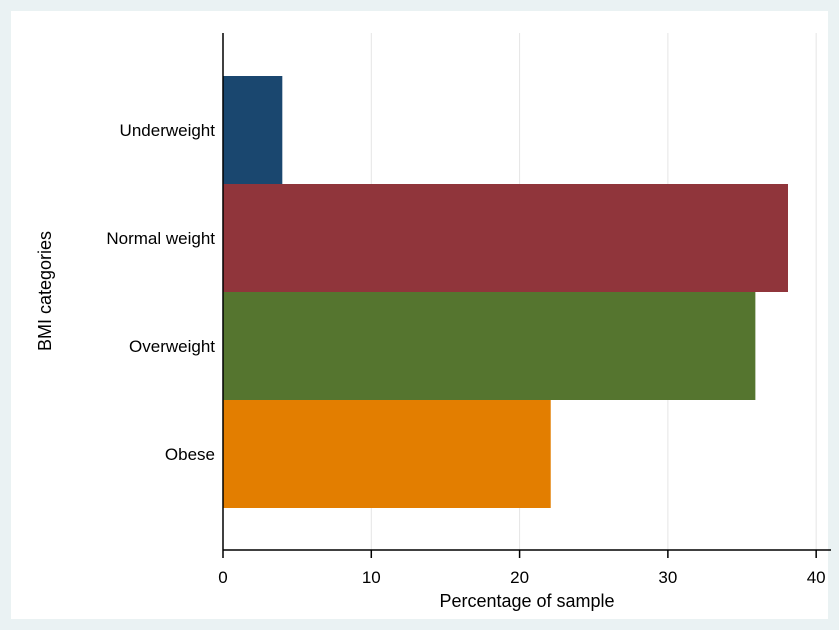  What do you see at coordinates (371, 577) in the screenshot?
I see `x-tick-label: 10` at bounding box center [371, 577].